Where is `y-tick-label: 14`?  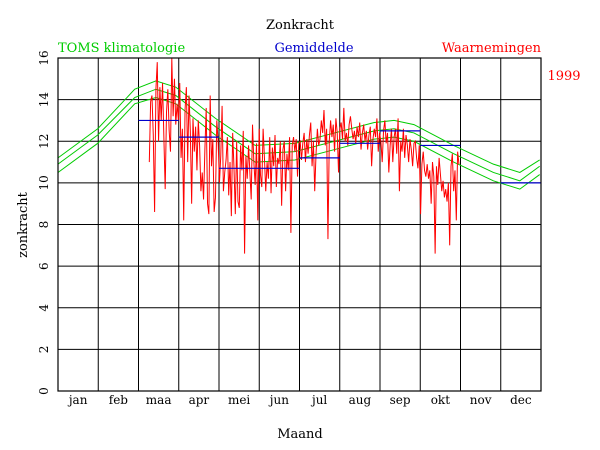 y-tick-label: 14 is located at coordinates (44, 100).